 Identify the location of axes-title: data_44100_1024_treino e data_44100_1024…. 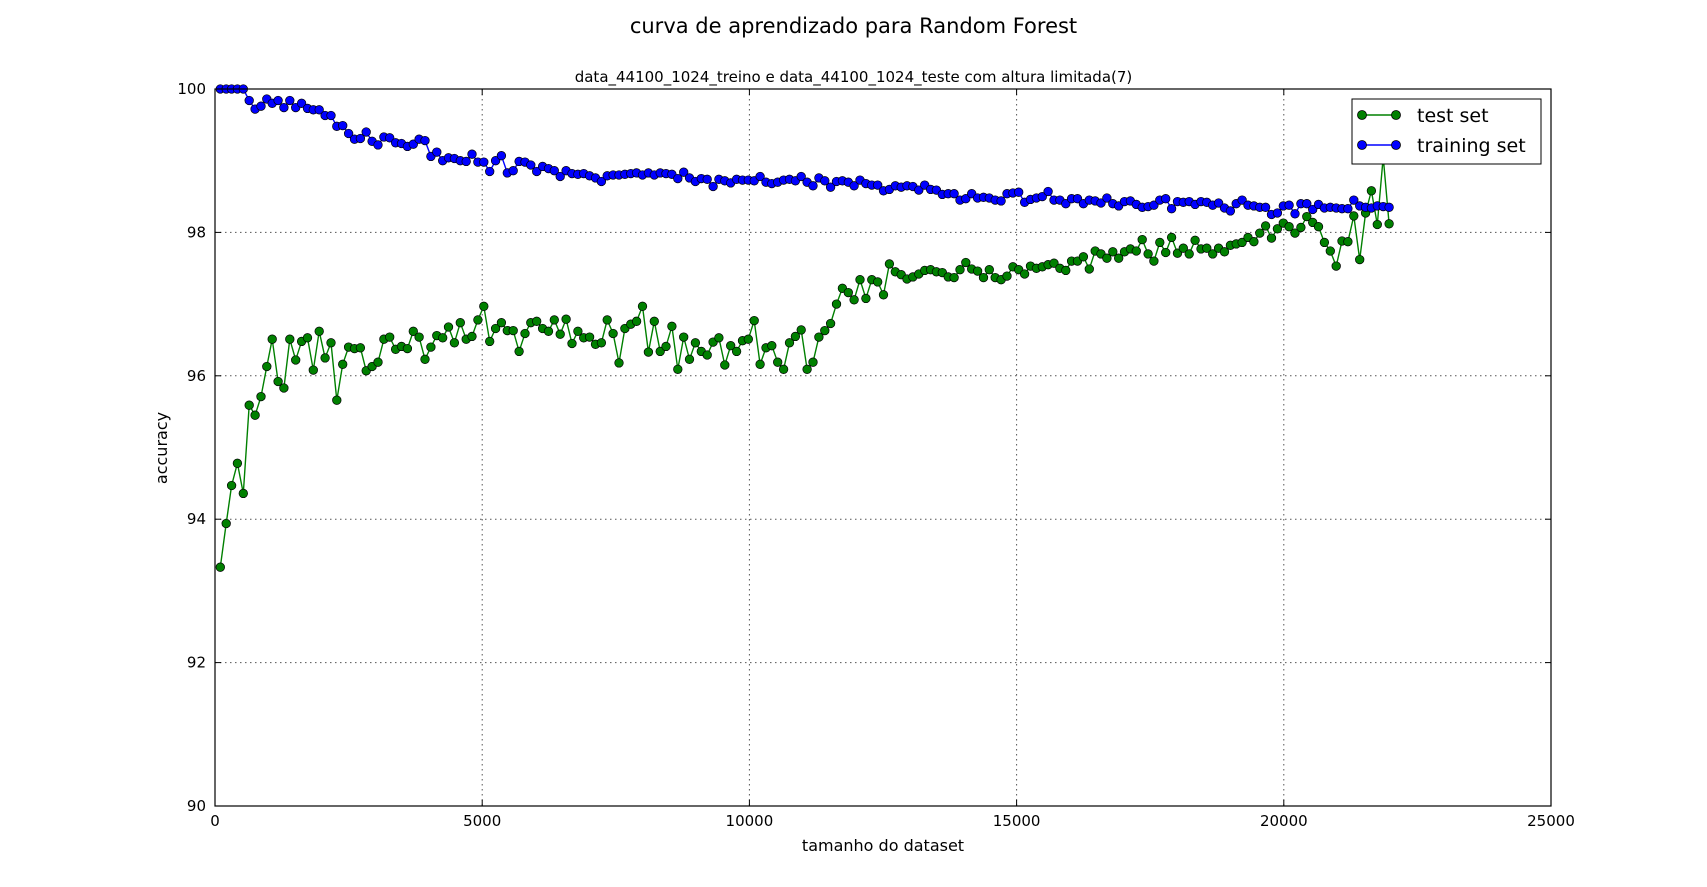
(854, 77).